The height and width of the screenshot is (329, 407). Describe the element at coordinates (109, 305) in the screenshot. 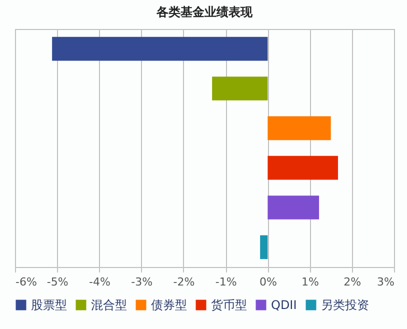

I see `legend-label: 混合型` at that location.